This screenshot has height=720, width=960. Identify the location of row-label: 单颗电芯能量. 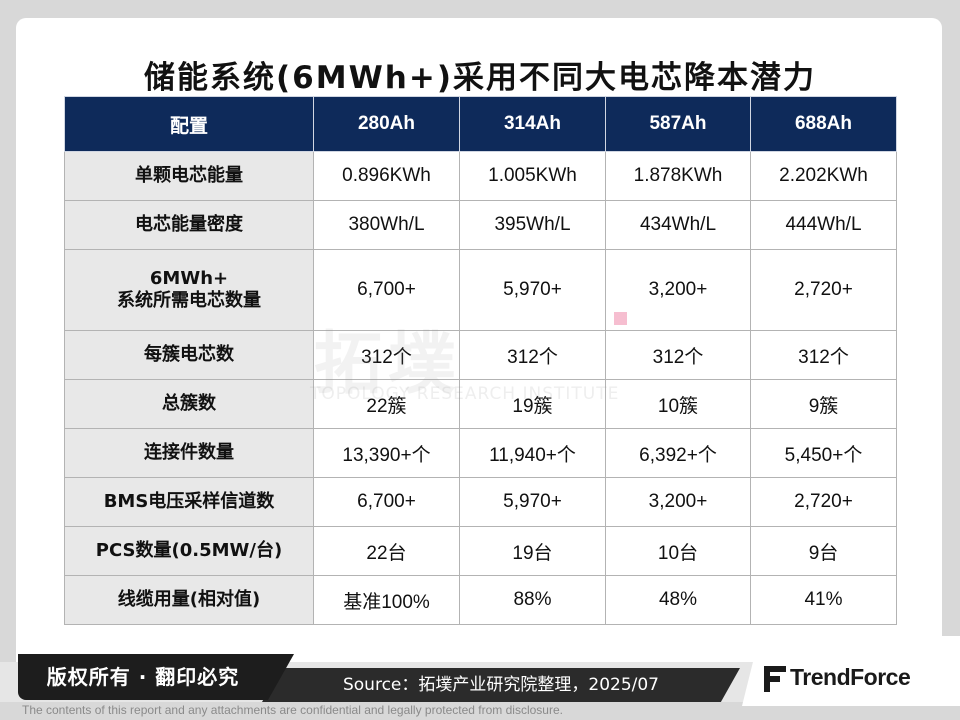
(189, 176).